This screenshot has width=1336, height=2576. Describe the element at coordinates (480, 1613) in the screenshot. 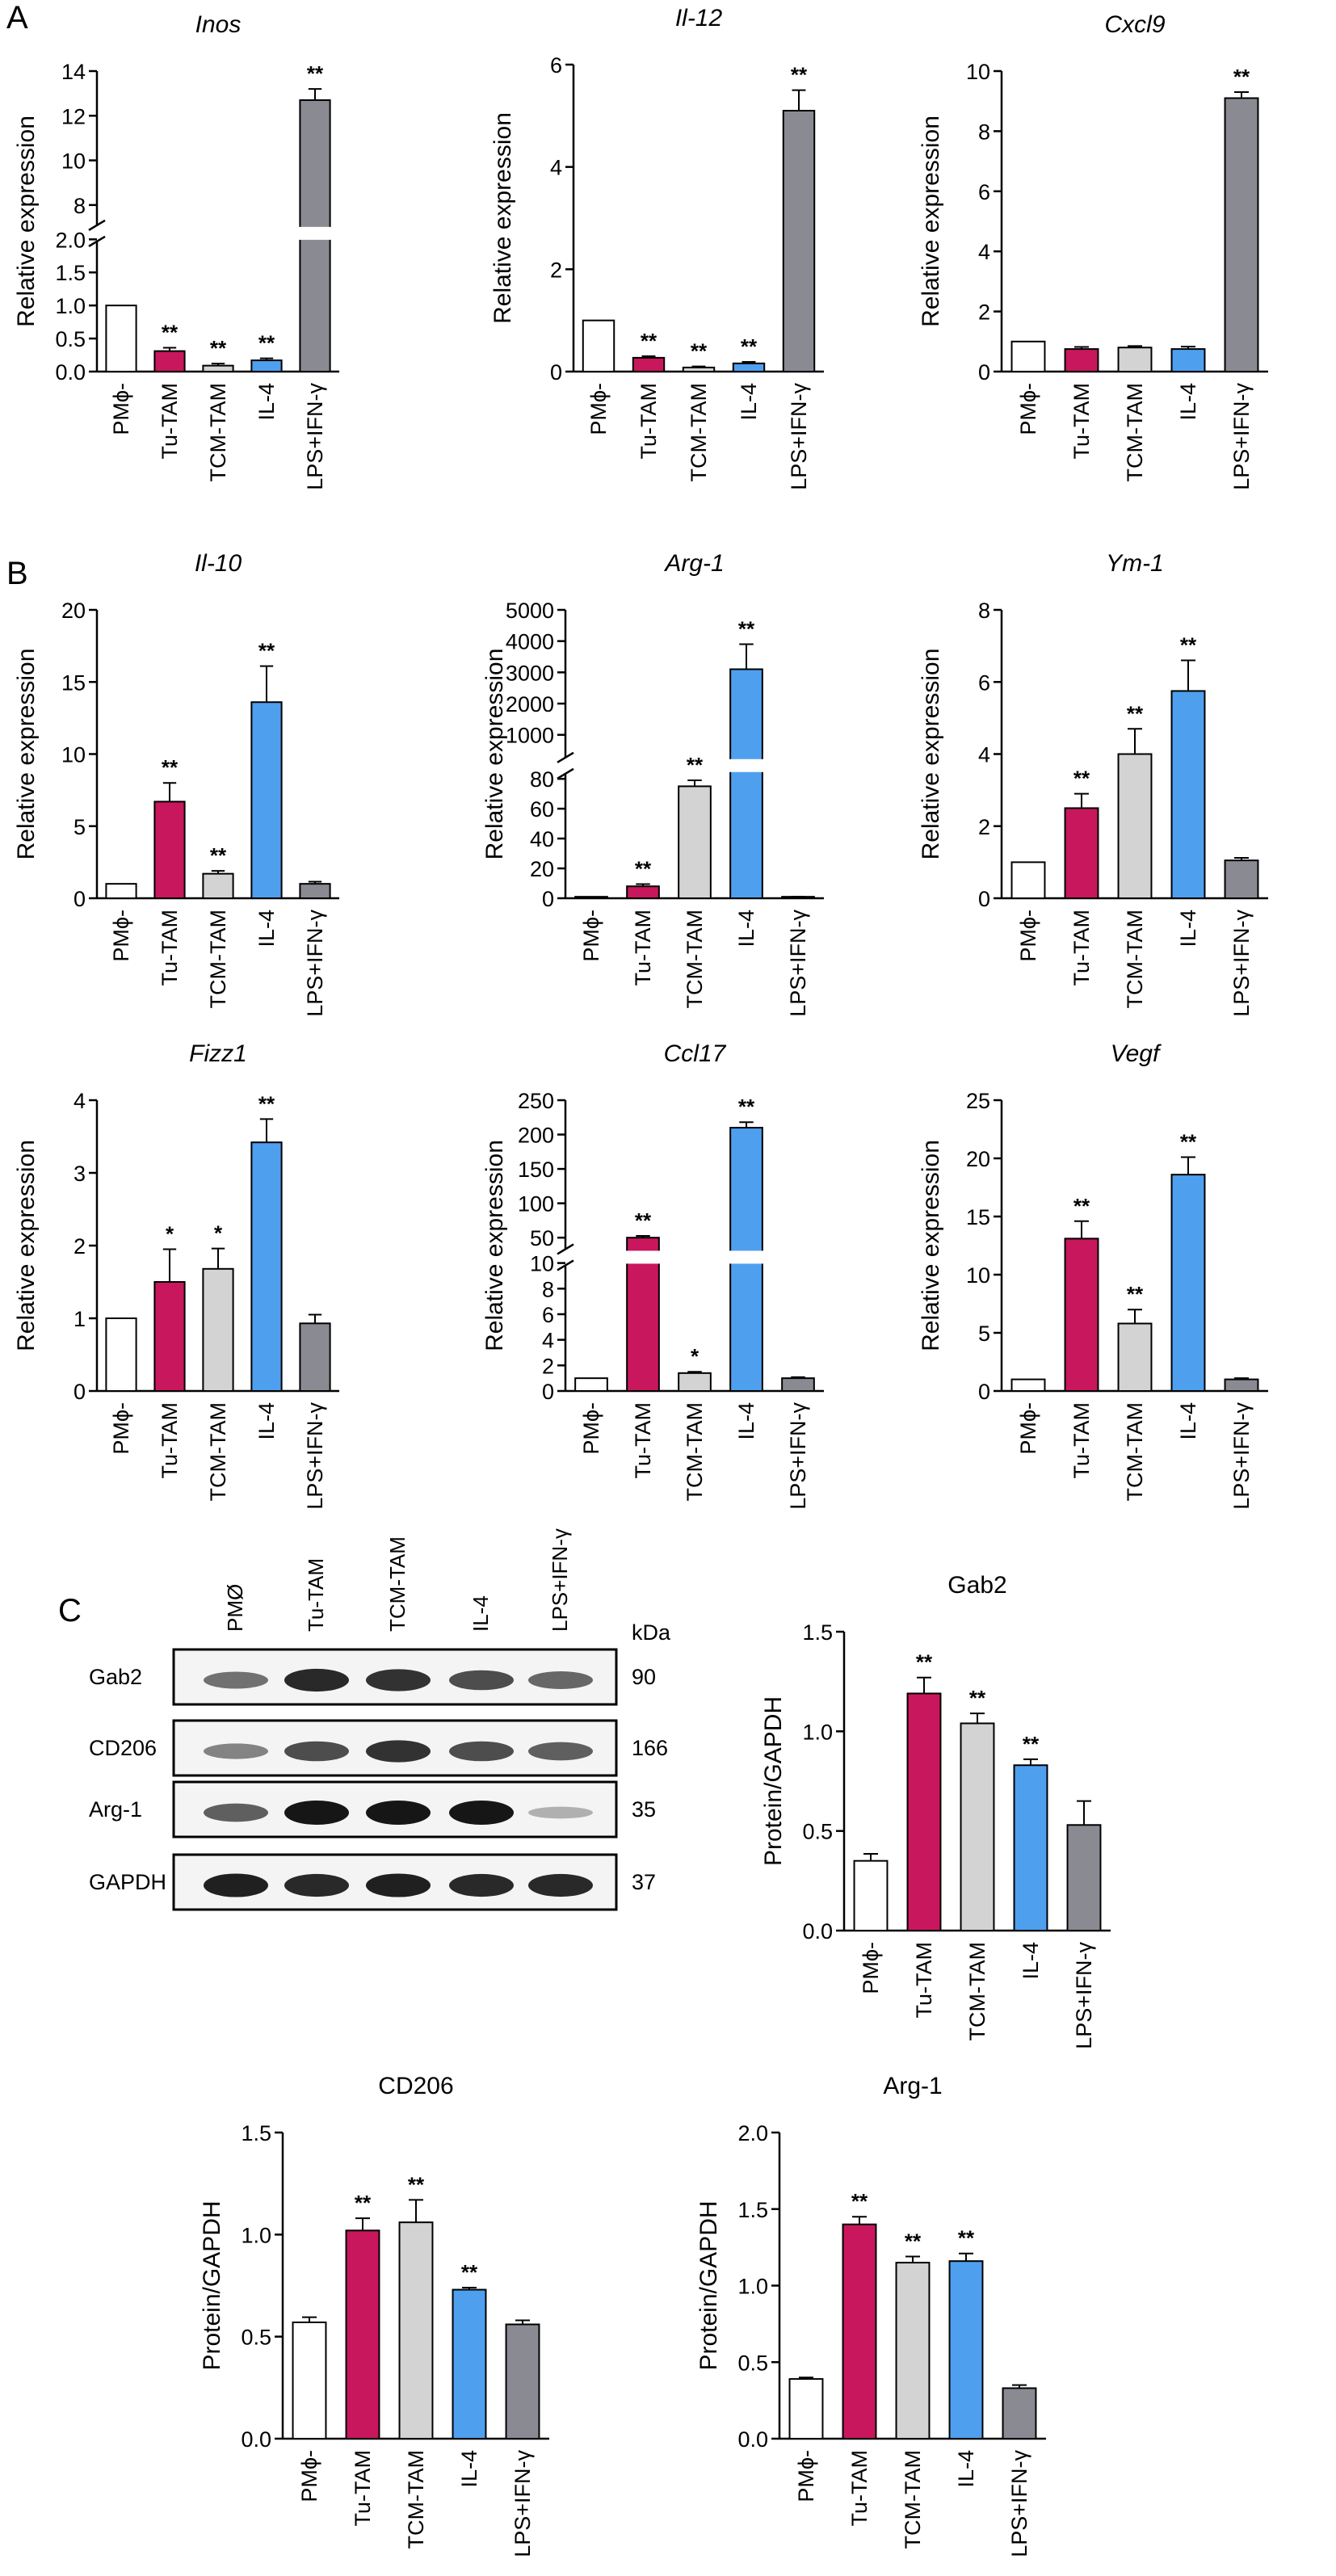

I see `lane-label: IL-4` at that location.